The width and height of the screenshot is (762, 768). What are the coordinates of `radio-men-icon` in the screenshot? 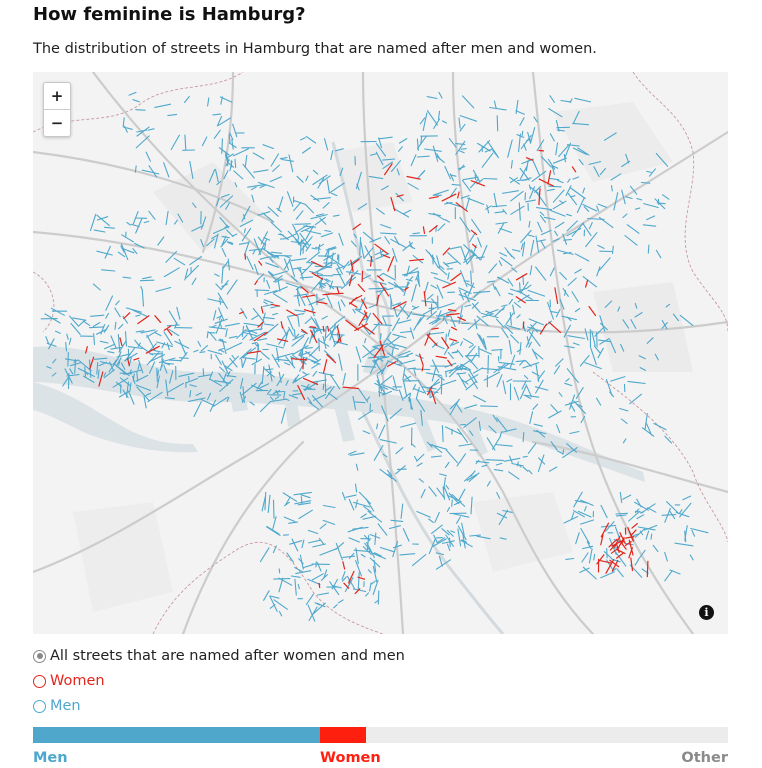 It's located at (39, 706).